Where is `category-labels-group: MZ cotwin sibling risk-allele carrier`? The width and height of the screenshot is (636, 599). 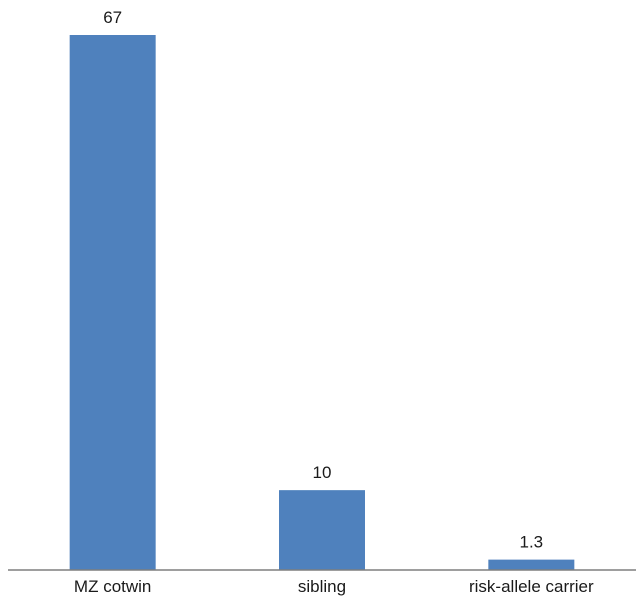 category-labels-group: MZ cotwin sibling risk-allele carrier is located at coordinates (334, 586).